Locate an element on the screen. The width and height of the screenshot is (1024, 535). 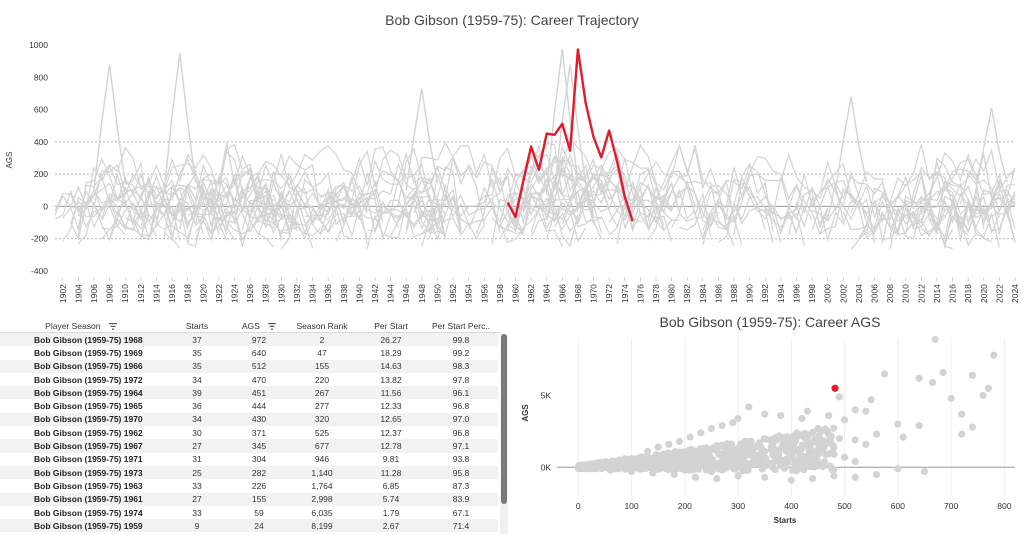
table-cell: 95.8 is located at coordinates (461, 472).